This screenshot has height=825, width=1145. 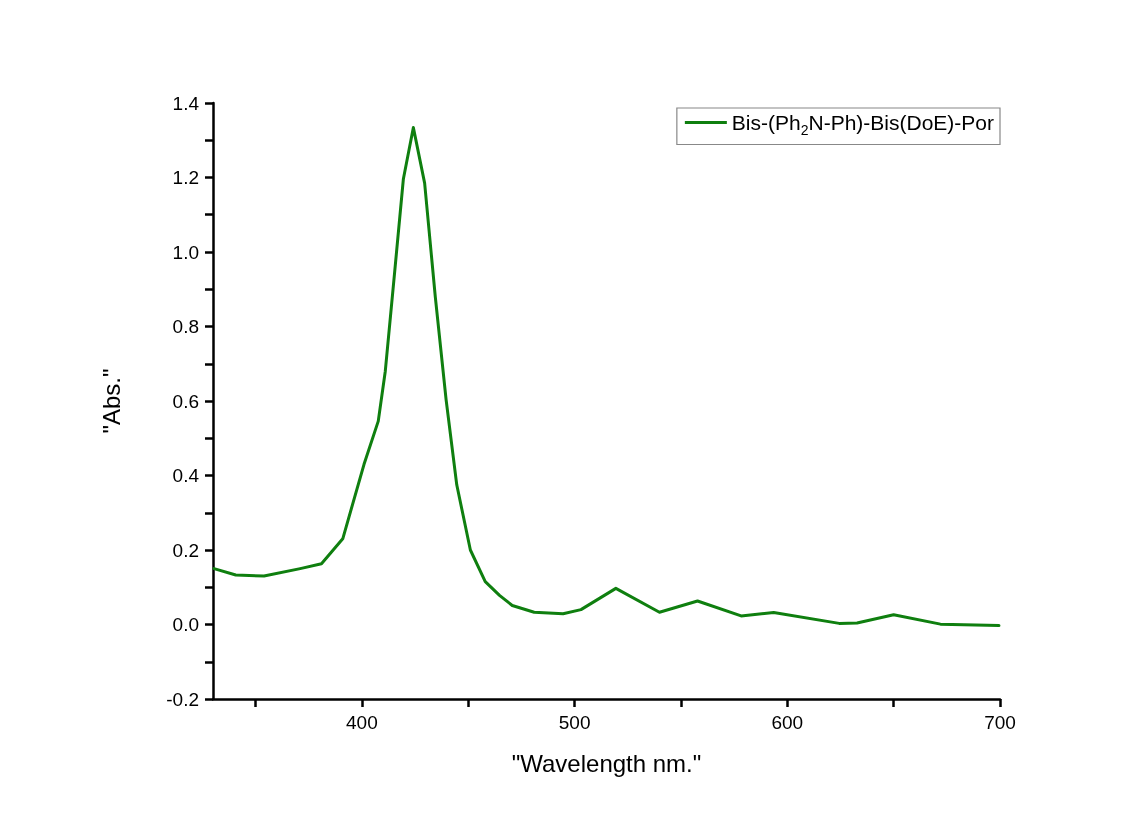 What do you see at coordinates (185, 550) in the screenshot?
I see `y-tick-label: 0.2` at bounding box center [185, 550].